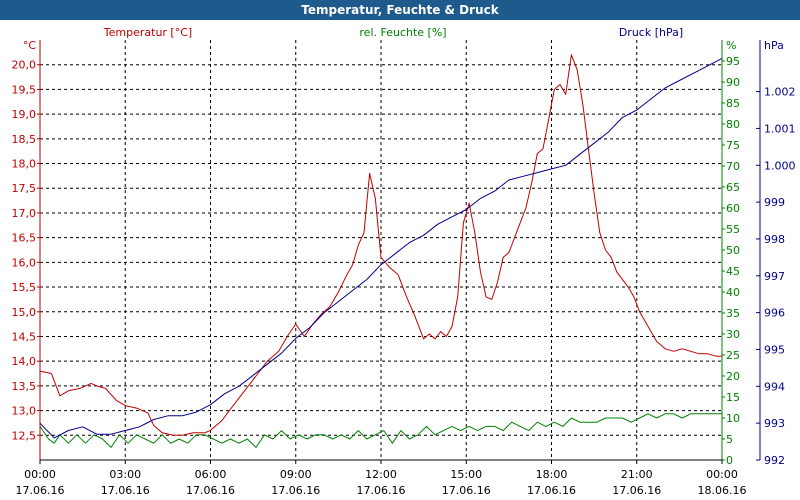 This screenshot has width=800, height=500. What do you see at coordinates (24, 287) in the screenshot?
I see `temperature-tick-label: 15,5` at bounding box center [24, 287].